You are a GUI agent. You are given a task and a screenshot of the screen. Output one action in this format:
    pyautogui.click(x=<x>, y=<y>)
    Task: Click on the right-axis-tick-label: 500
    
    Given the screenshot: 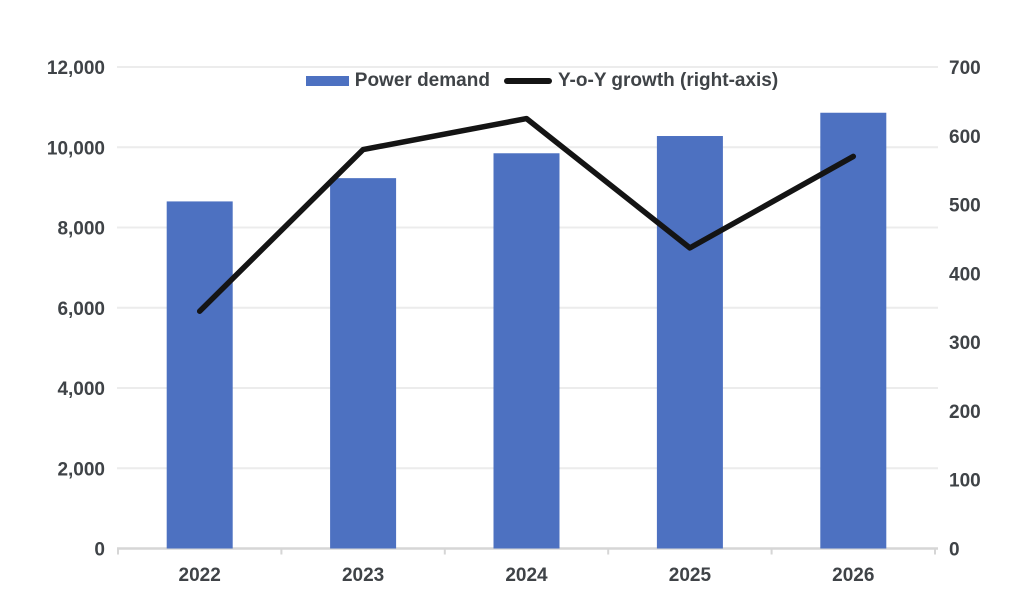 What is the action you would take?
    pyautogui.click(x=965, y=206)
    